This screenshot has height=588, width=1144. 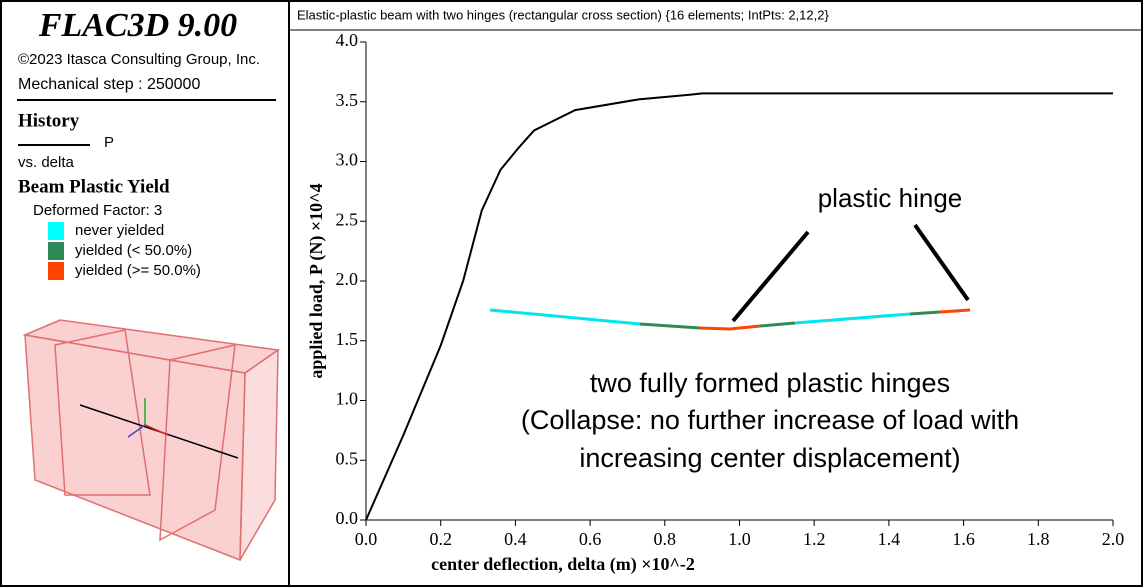 What do you see at coordinates (347, 40) in the screenshot?
I see `y-tick-label: 4.0` at bounding box center [347, 40].